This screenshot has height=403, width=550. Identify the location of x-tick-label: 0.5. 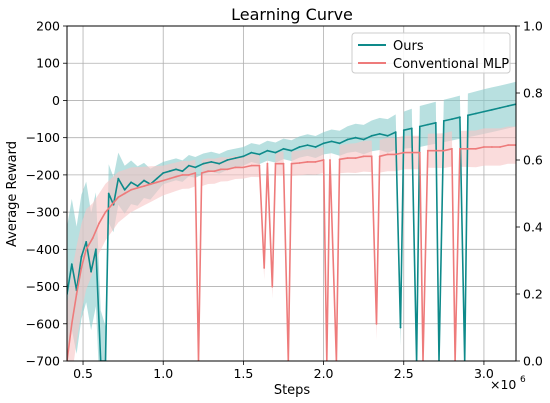
(83, 373).